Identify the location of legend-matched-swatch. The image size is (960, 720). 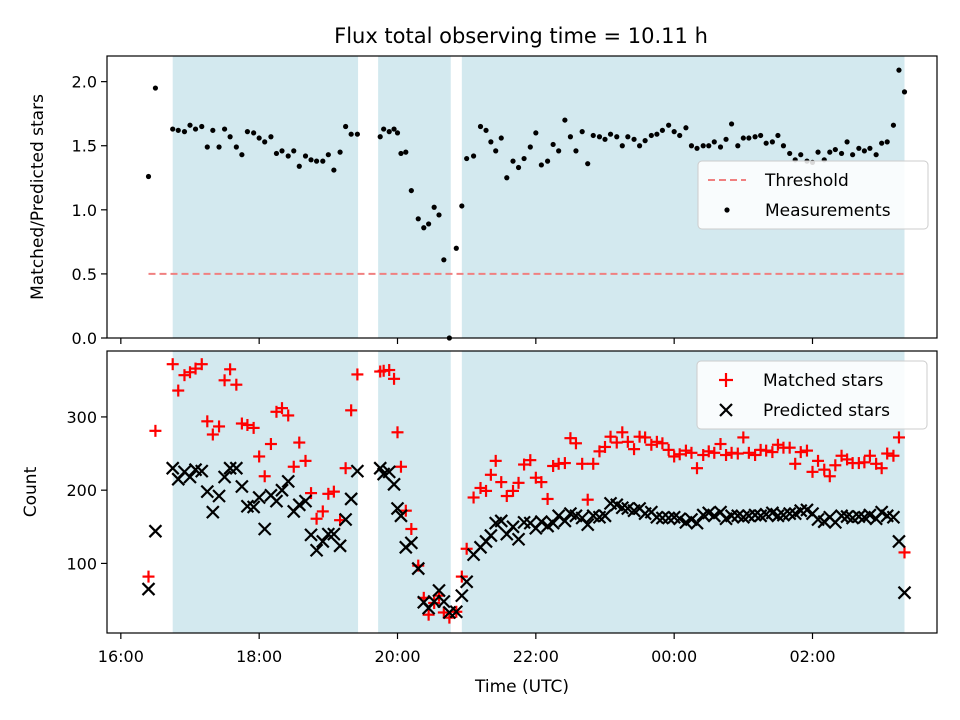
(726, 380).